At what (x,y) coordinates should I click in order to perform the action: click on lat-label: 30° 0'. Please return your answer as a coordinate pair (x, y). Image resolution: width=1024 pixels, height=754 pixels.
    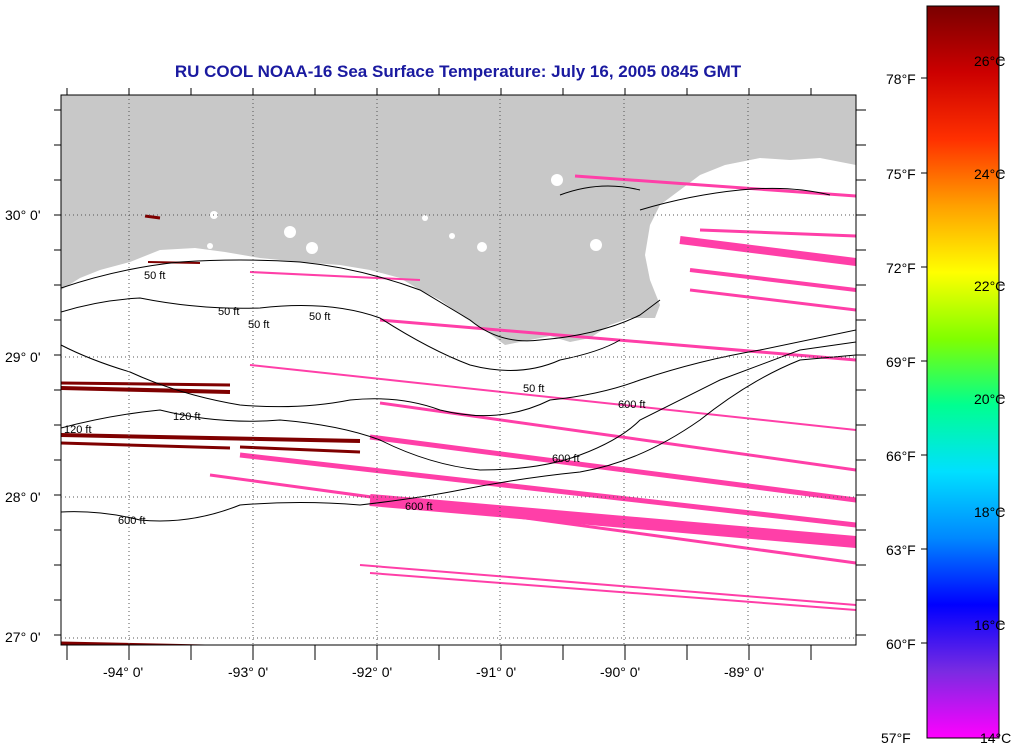
    Looking at the image, I should click on (23, 215).